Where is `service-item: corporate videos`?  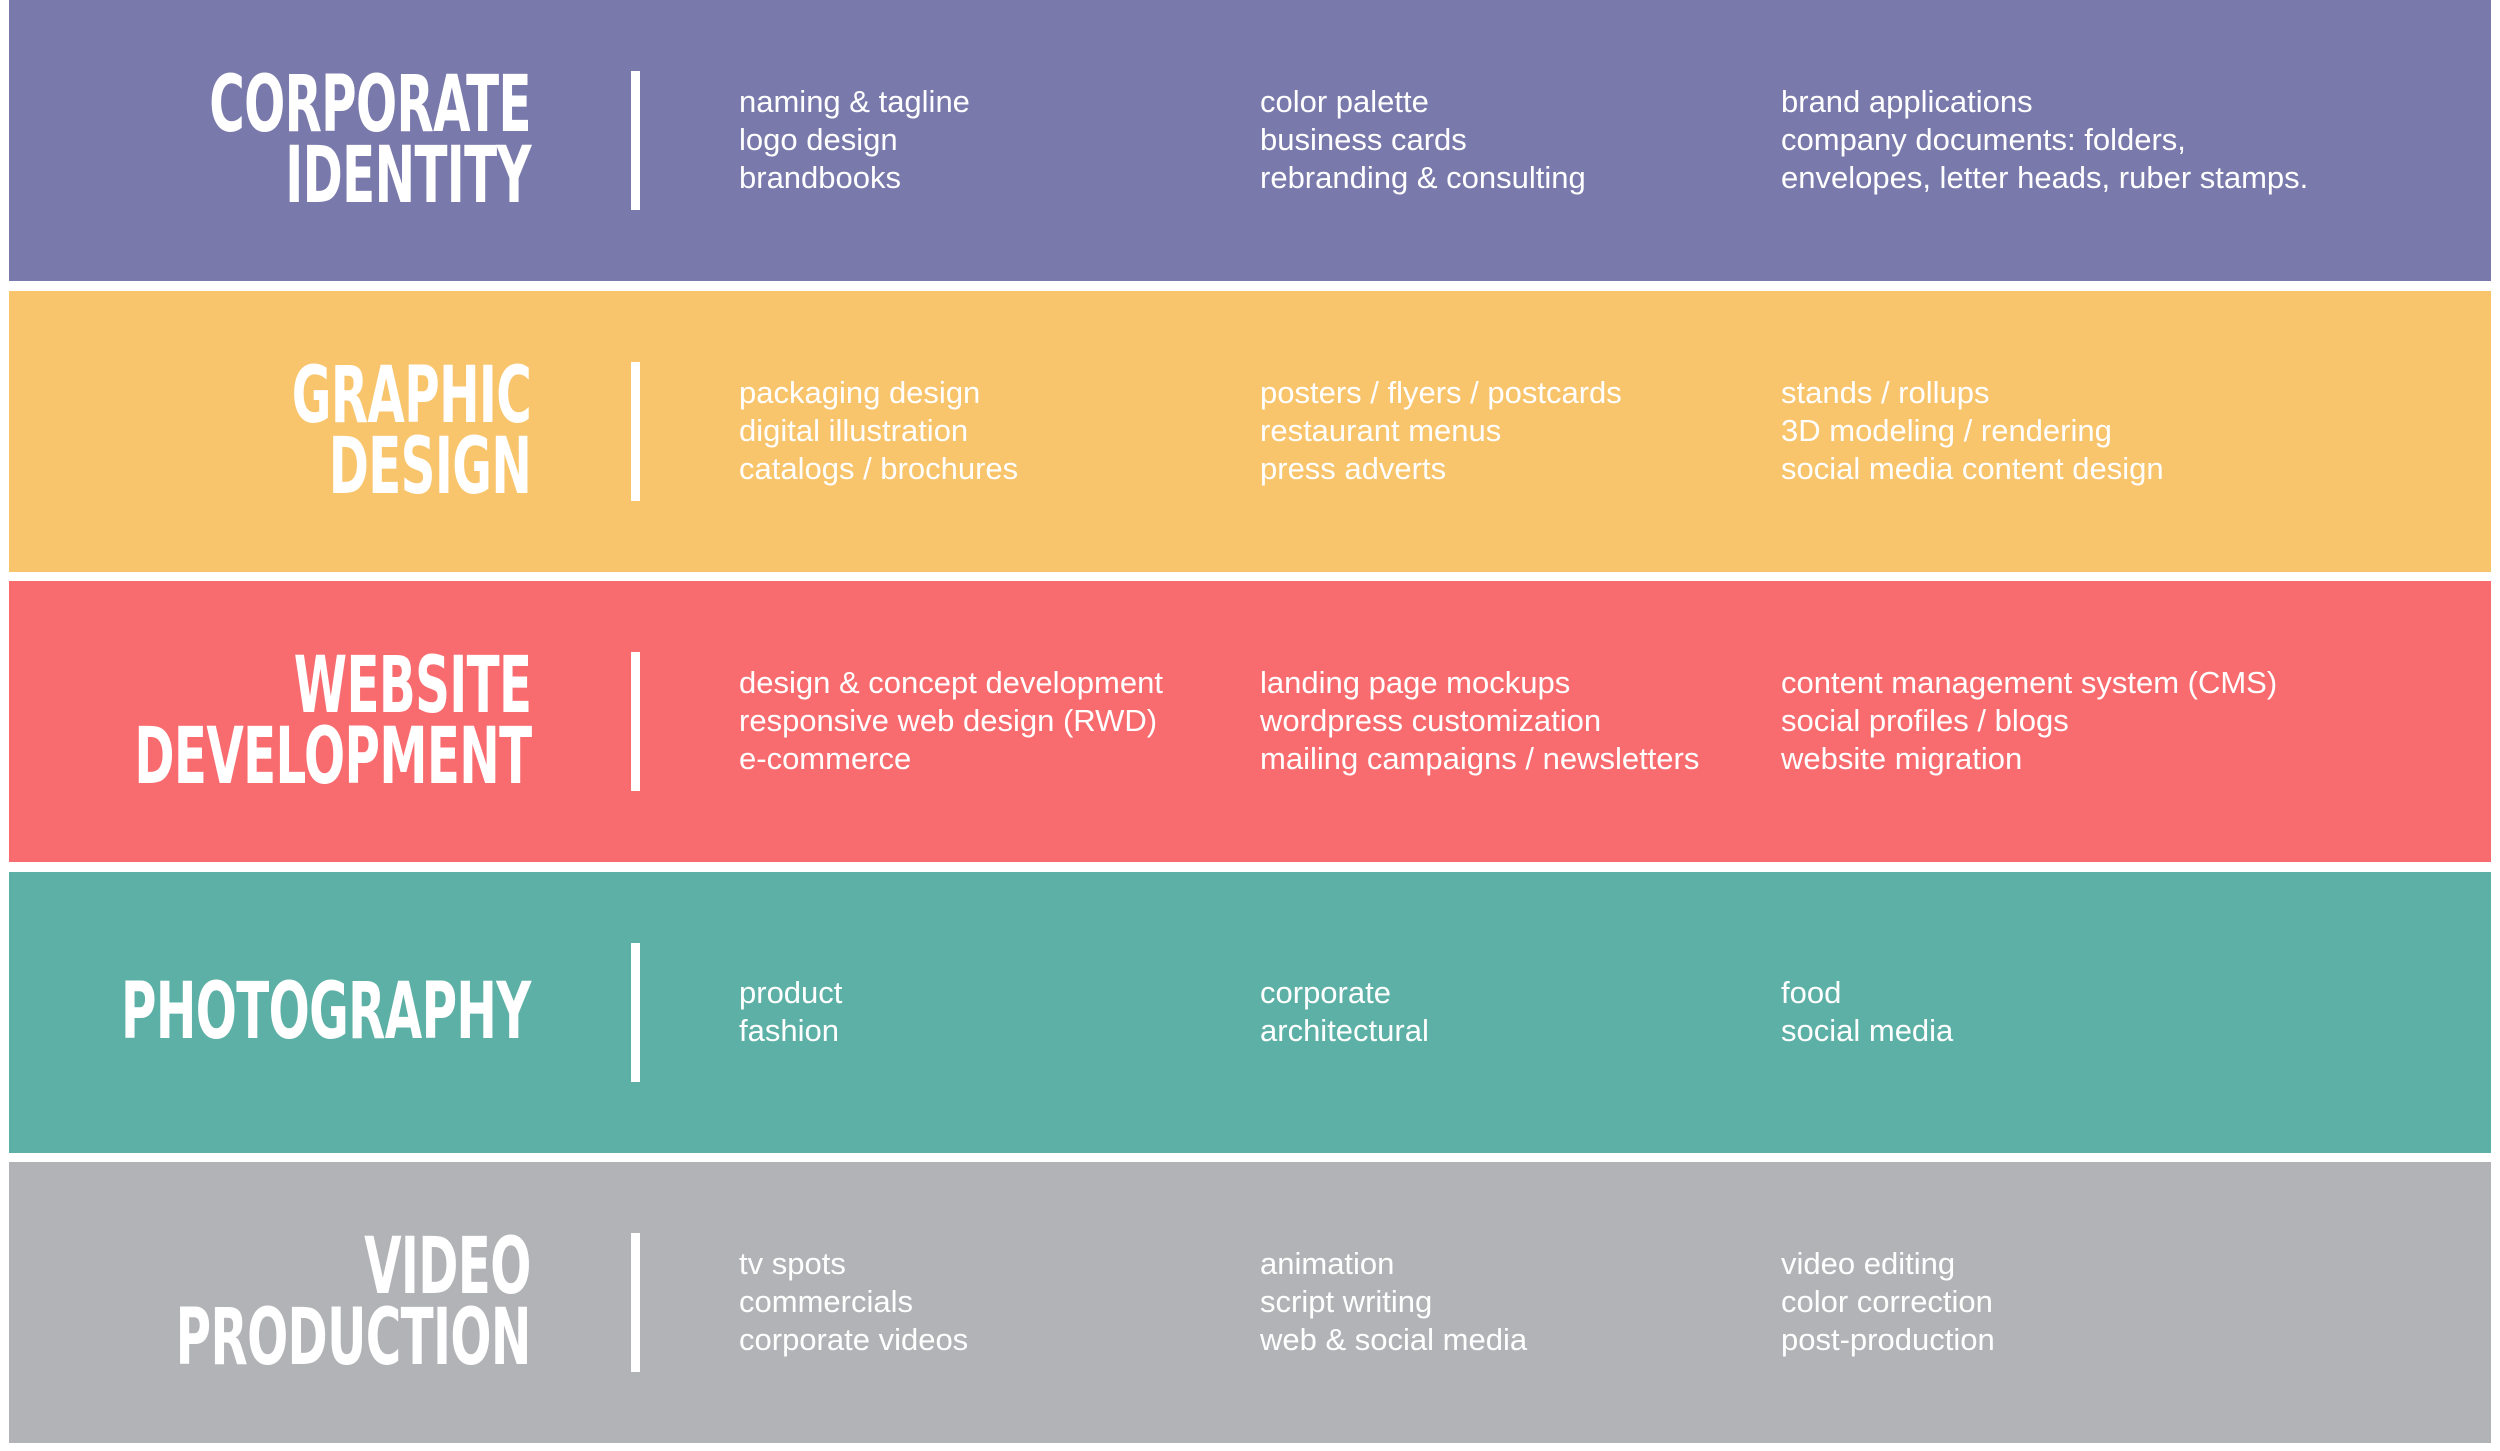
service-item: corporate videos is located at coordinates (854, 1339).